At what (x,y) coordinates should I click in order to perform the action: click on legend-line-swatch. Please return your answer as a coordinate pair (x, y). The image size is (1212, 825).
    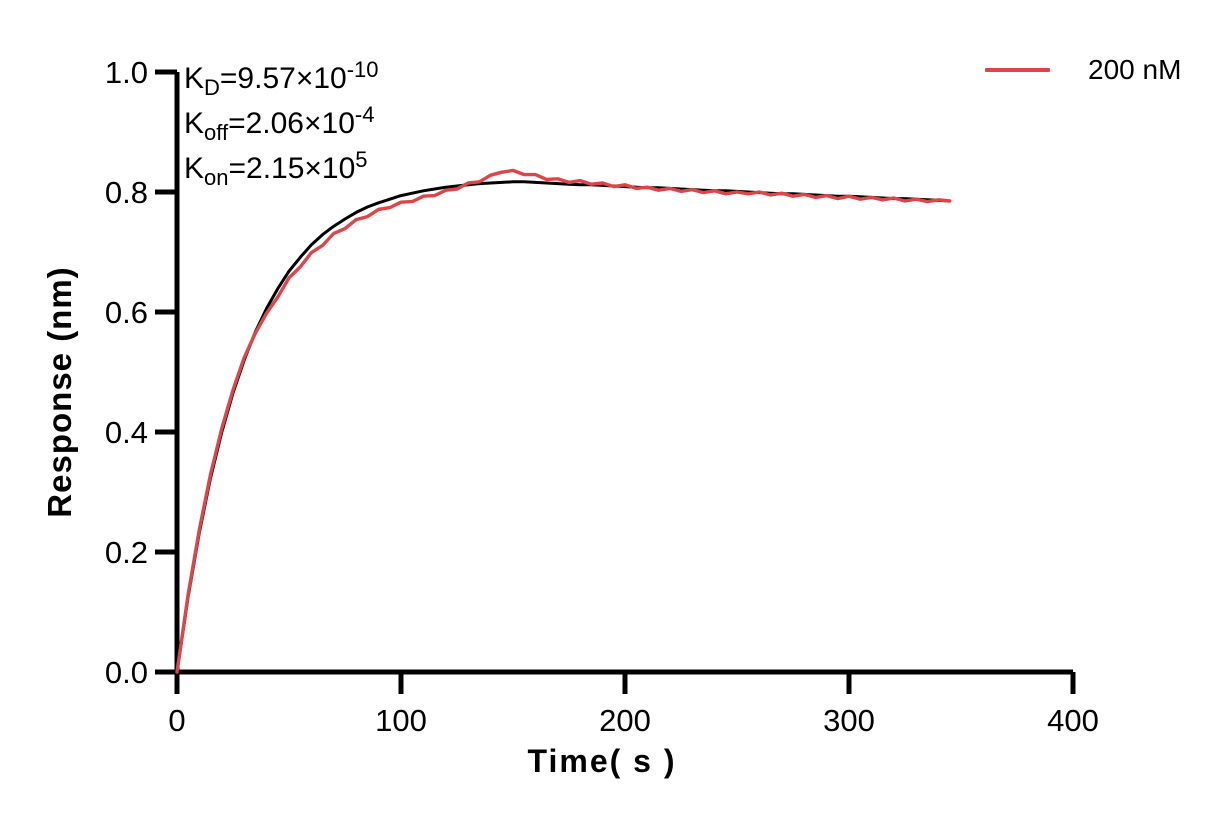
    Looking at the image, I should click on (1017, 70).